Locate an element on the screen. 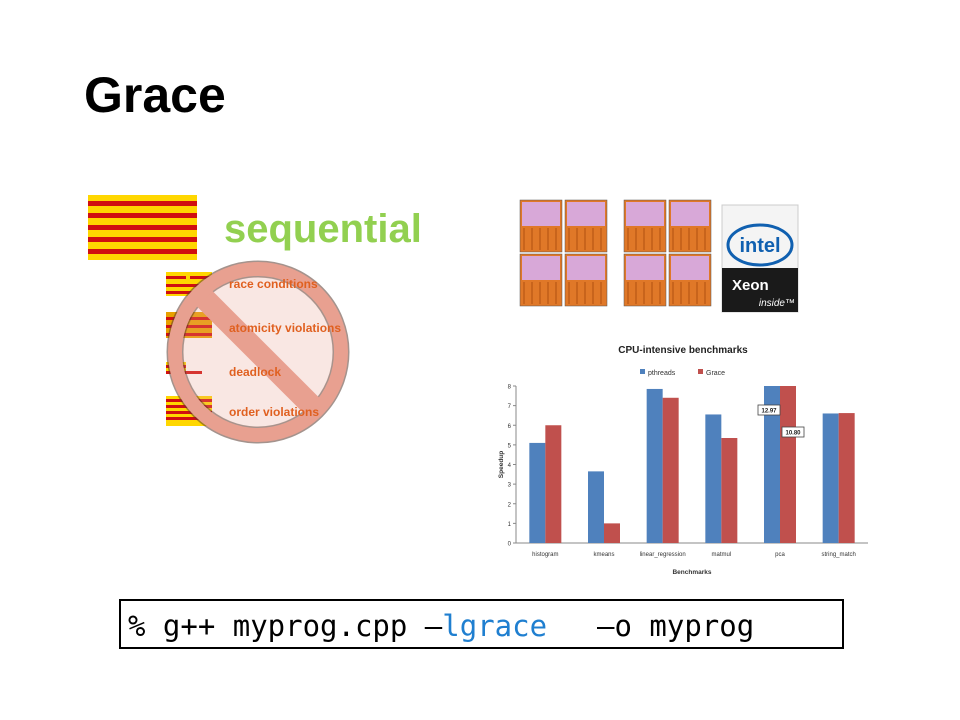  x-tick-label: matmul is located at coordinates (721, 555).